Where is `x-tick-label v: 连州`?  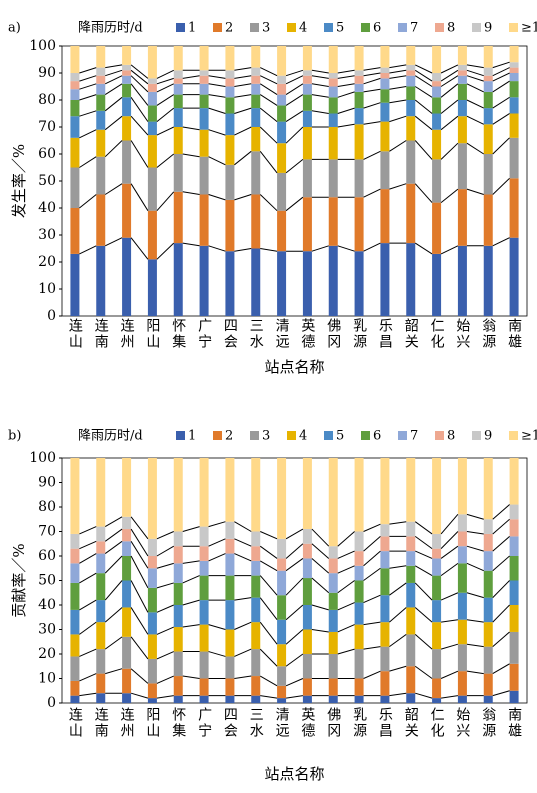 x-tick-label v: 连州 is located at coordinates (127, 723).